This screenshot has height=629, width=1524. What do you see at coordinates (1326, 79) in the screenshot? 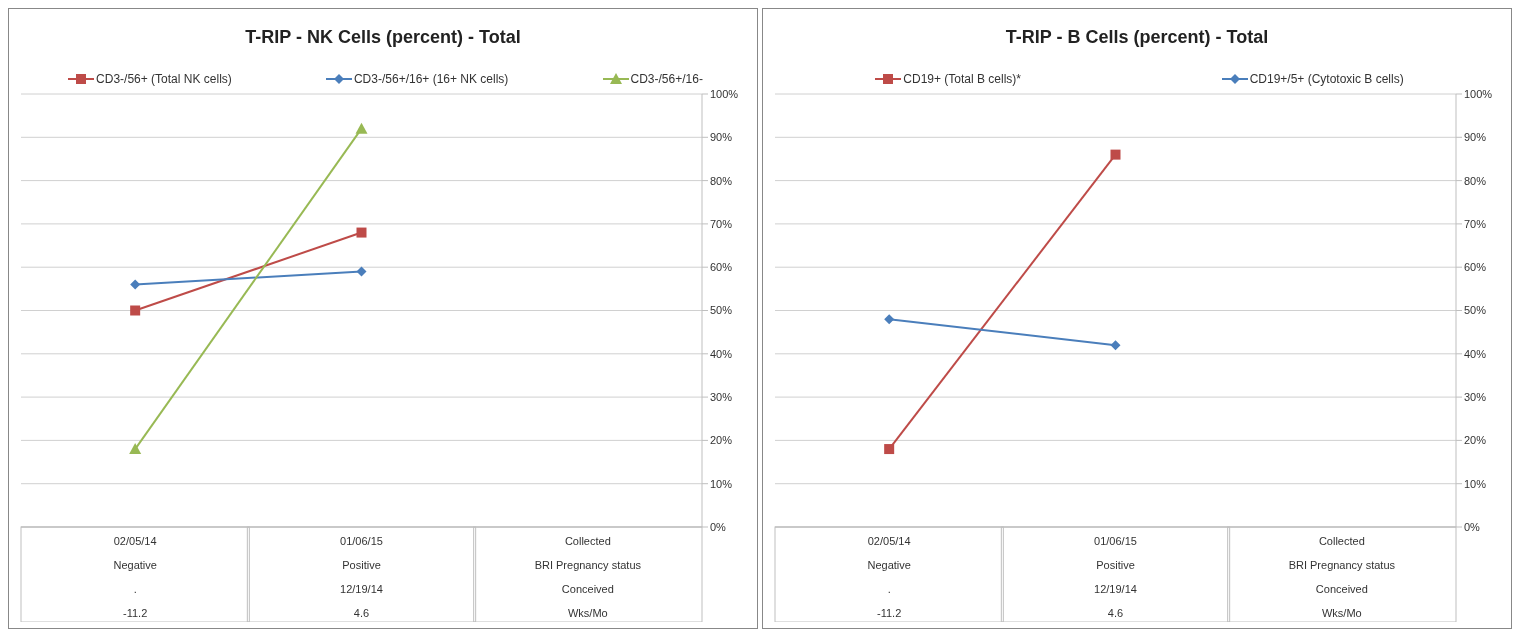
I see `legend-label: CD19+/5+ (Cytotoxic B cells)` at bounding box center [1326, 79].